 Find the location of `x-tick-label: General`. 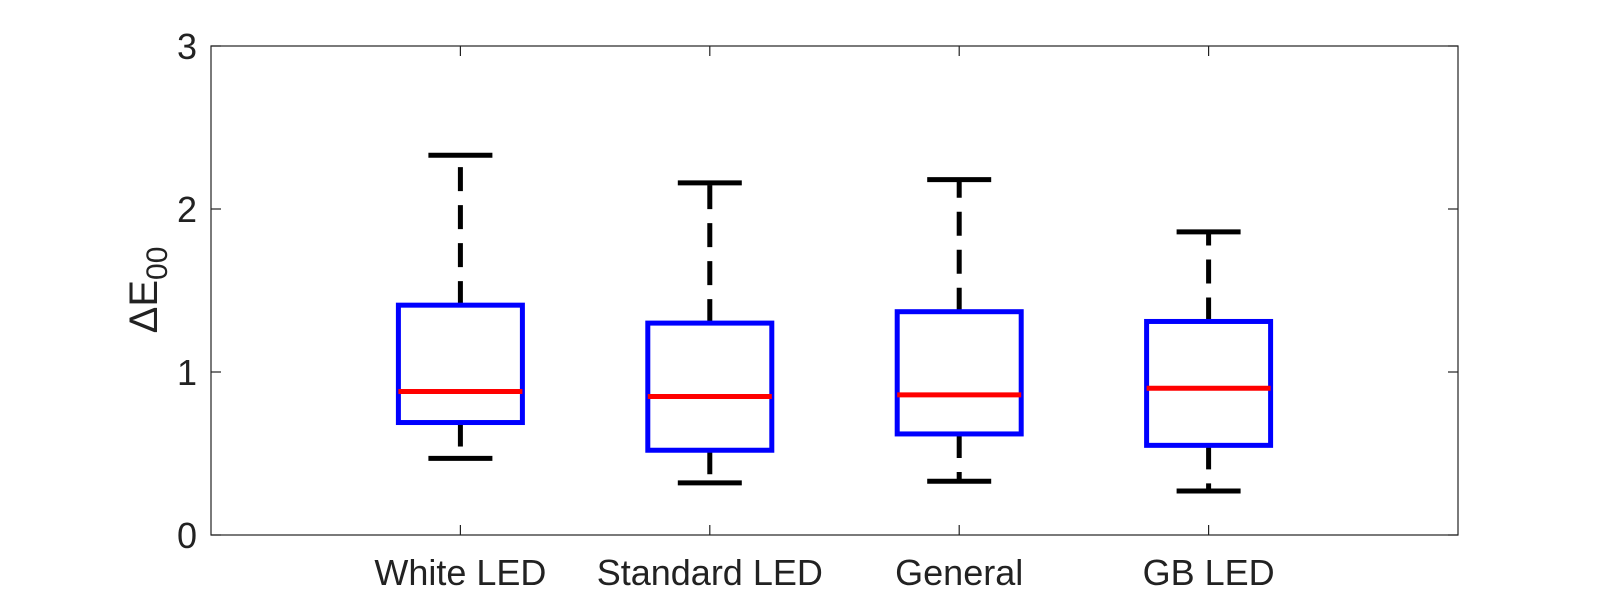

x-tick-label: General is located at coordinates (959, 572).